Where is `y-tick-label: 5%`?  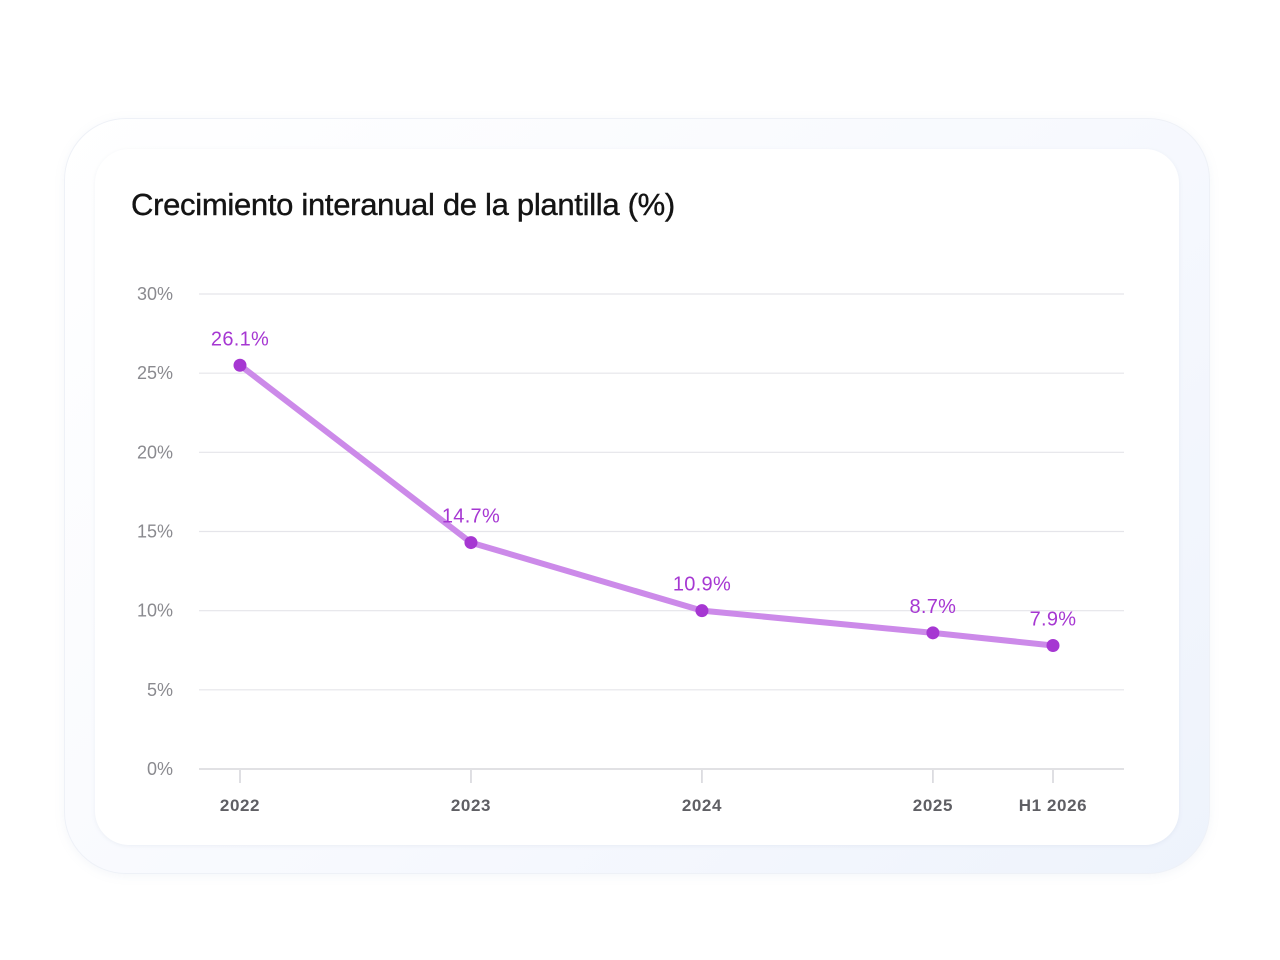
y-tick-label: 5% is located at coordinates (160, 690).